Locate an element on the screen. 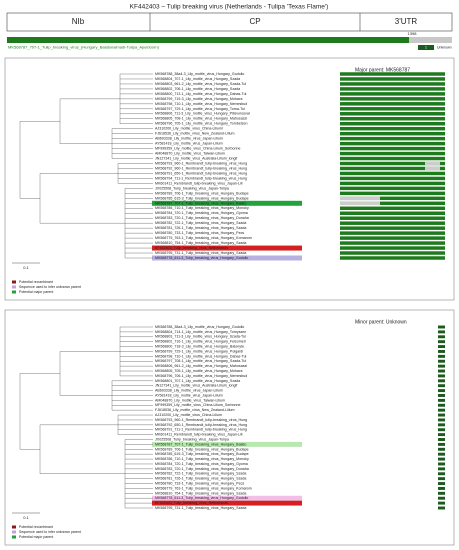 The height and width of the screenshot is (550, 459). leaf-highlight is located at coordinates (227, 203).